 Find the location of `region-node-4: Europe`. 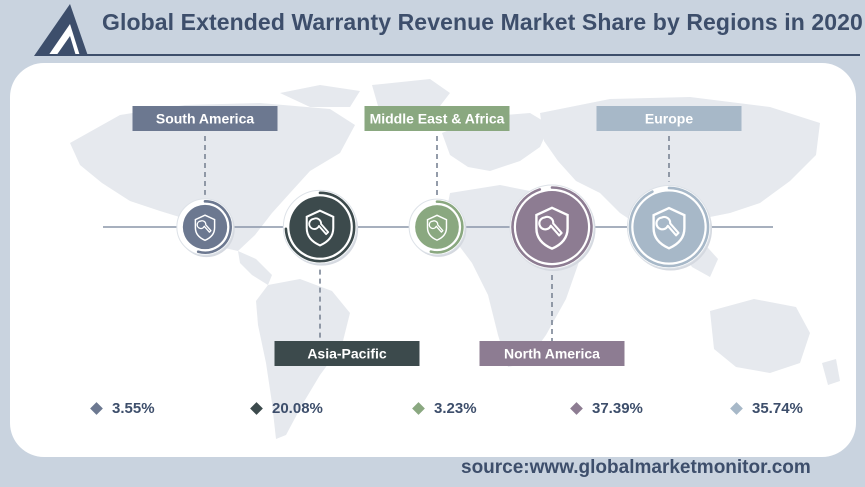

region-node-4: Europe is located at coordinates (669, 188).